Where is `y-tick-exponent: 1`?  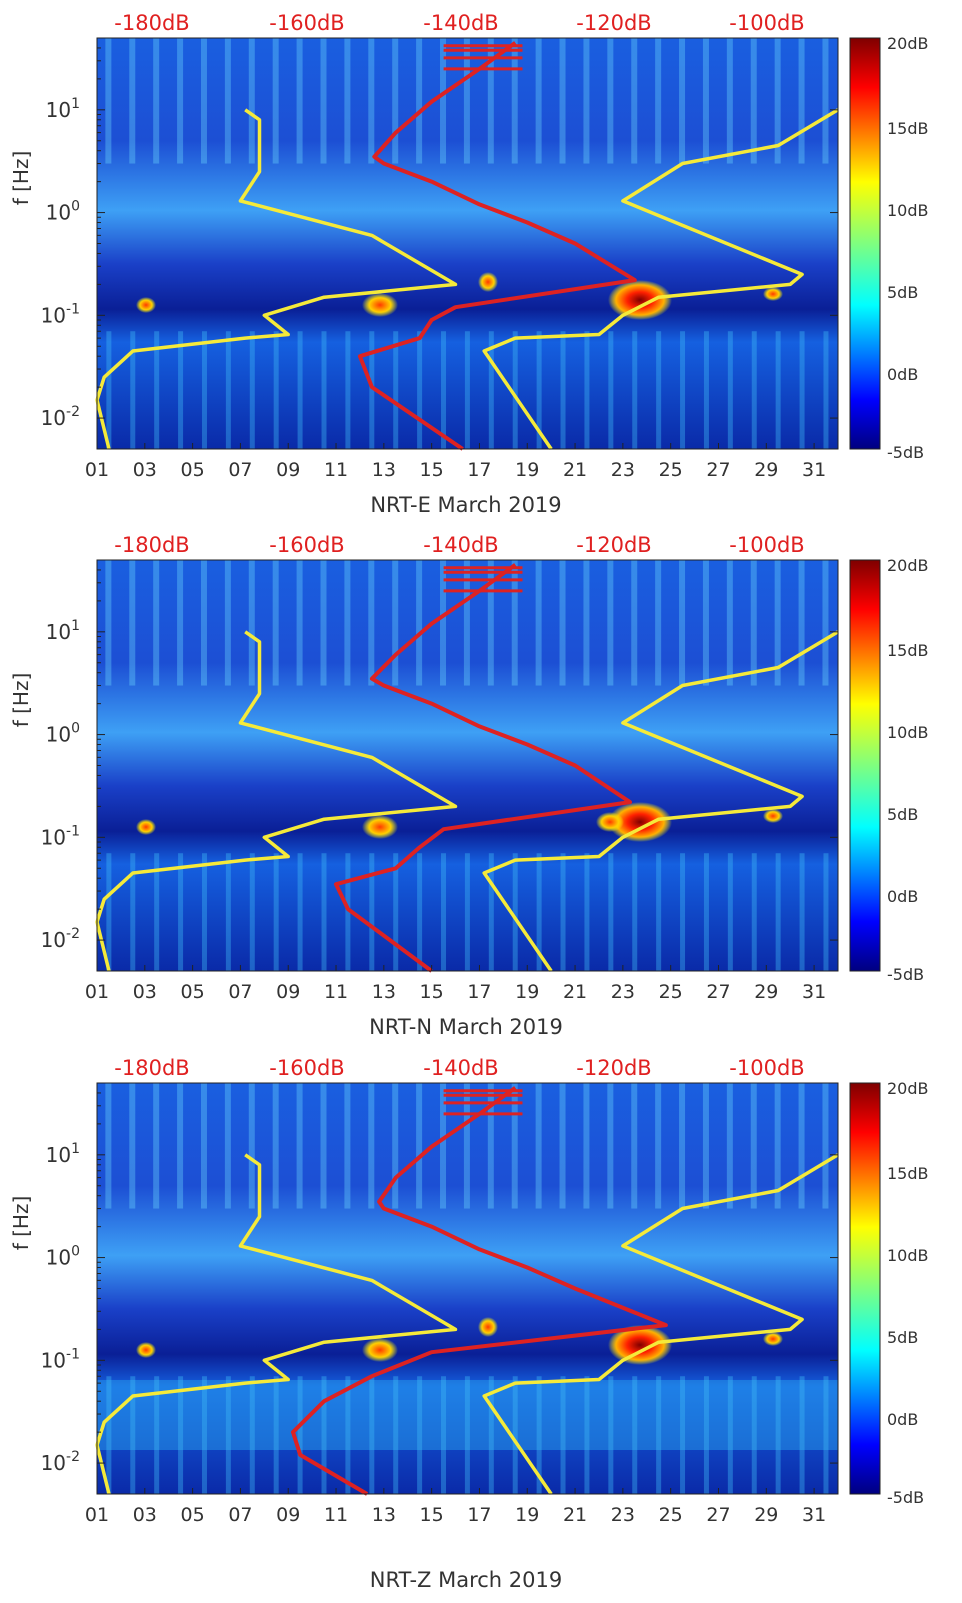 y-tick-exponent: 1 is located at coordinates (75, 626).